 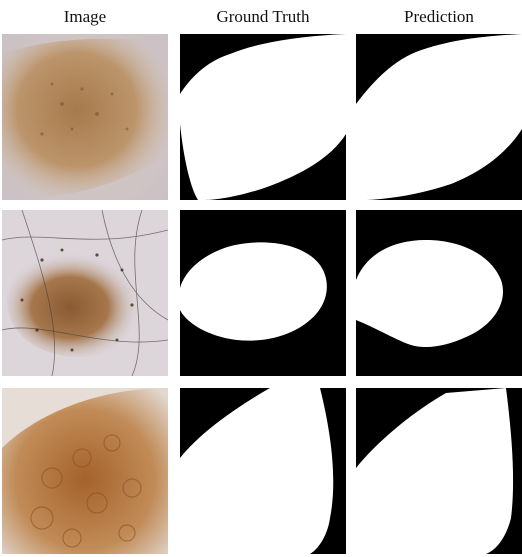 I want to click on row1-prediction-mask, so click(x=439, y=117).